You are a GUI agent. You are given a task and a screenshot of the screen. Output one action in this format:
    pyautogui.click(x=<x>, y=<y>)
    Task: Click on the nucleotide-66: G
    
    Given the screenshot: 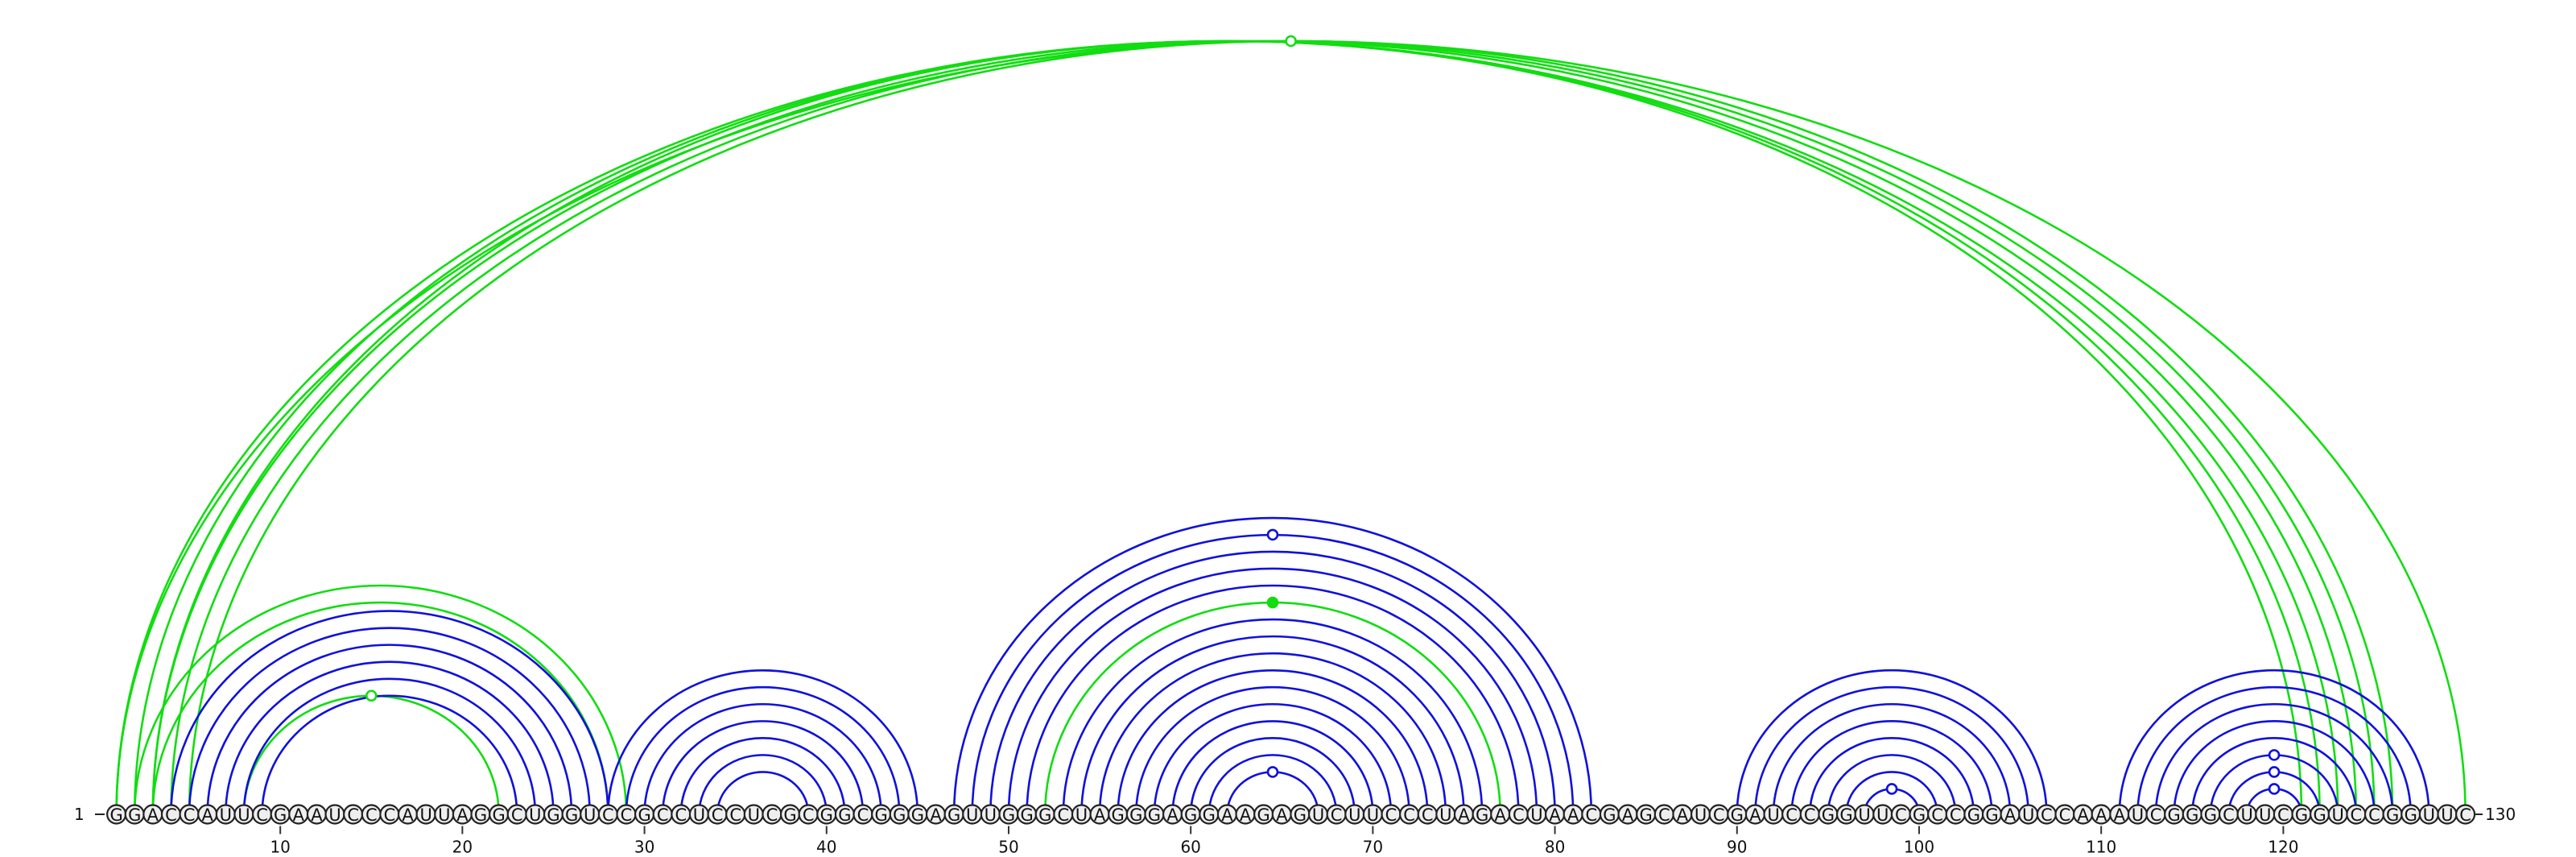 What is the action you would take?
    pyautogui.click(x=1300, y=814)
    